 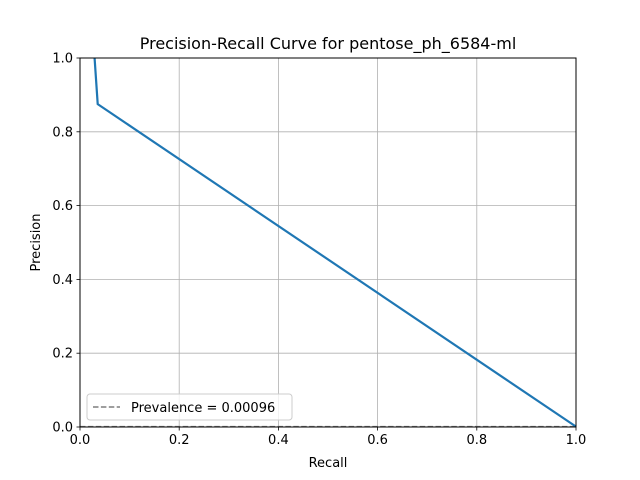 What do you see at coordinates (328, 463) in the screenshot?
I see `x-axis-title: Recall` at bounding box center [328, 463].